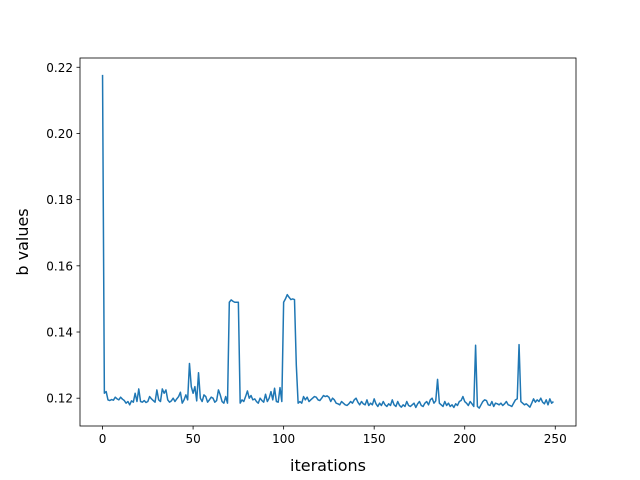 The image size is (640, 480). What do you see at coordinates (328, 465) in the screenshot?
I see `x-axis-label: iterations` at bounding box center [328, 465].